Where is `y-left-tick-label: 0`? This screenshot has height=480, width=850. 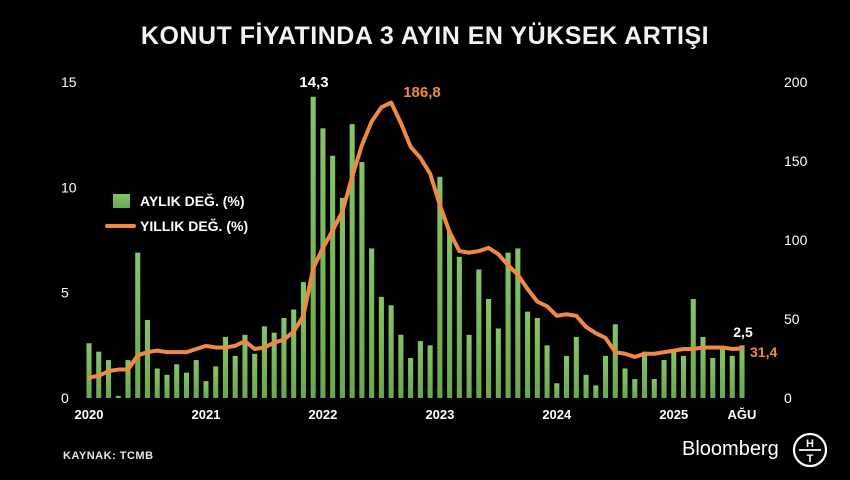
y-left-tick-label: 0 is located at coordinates (65, 398).